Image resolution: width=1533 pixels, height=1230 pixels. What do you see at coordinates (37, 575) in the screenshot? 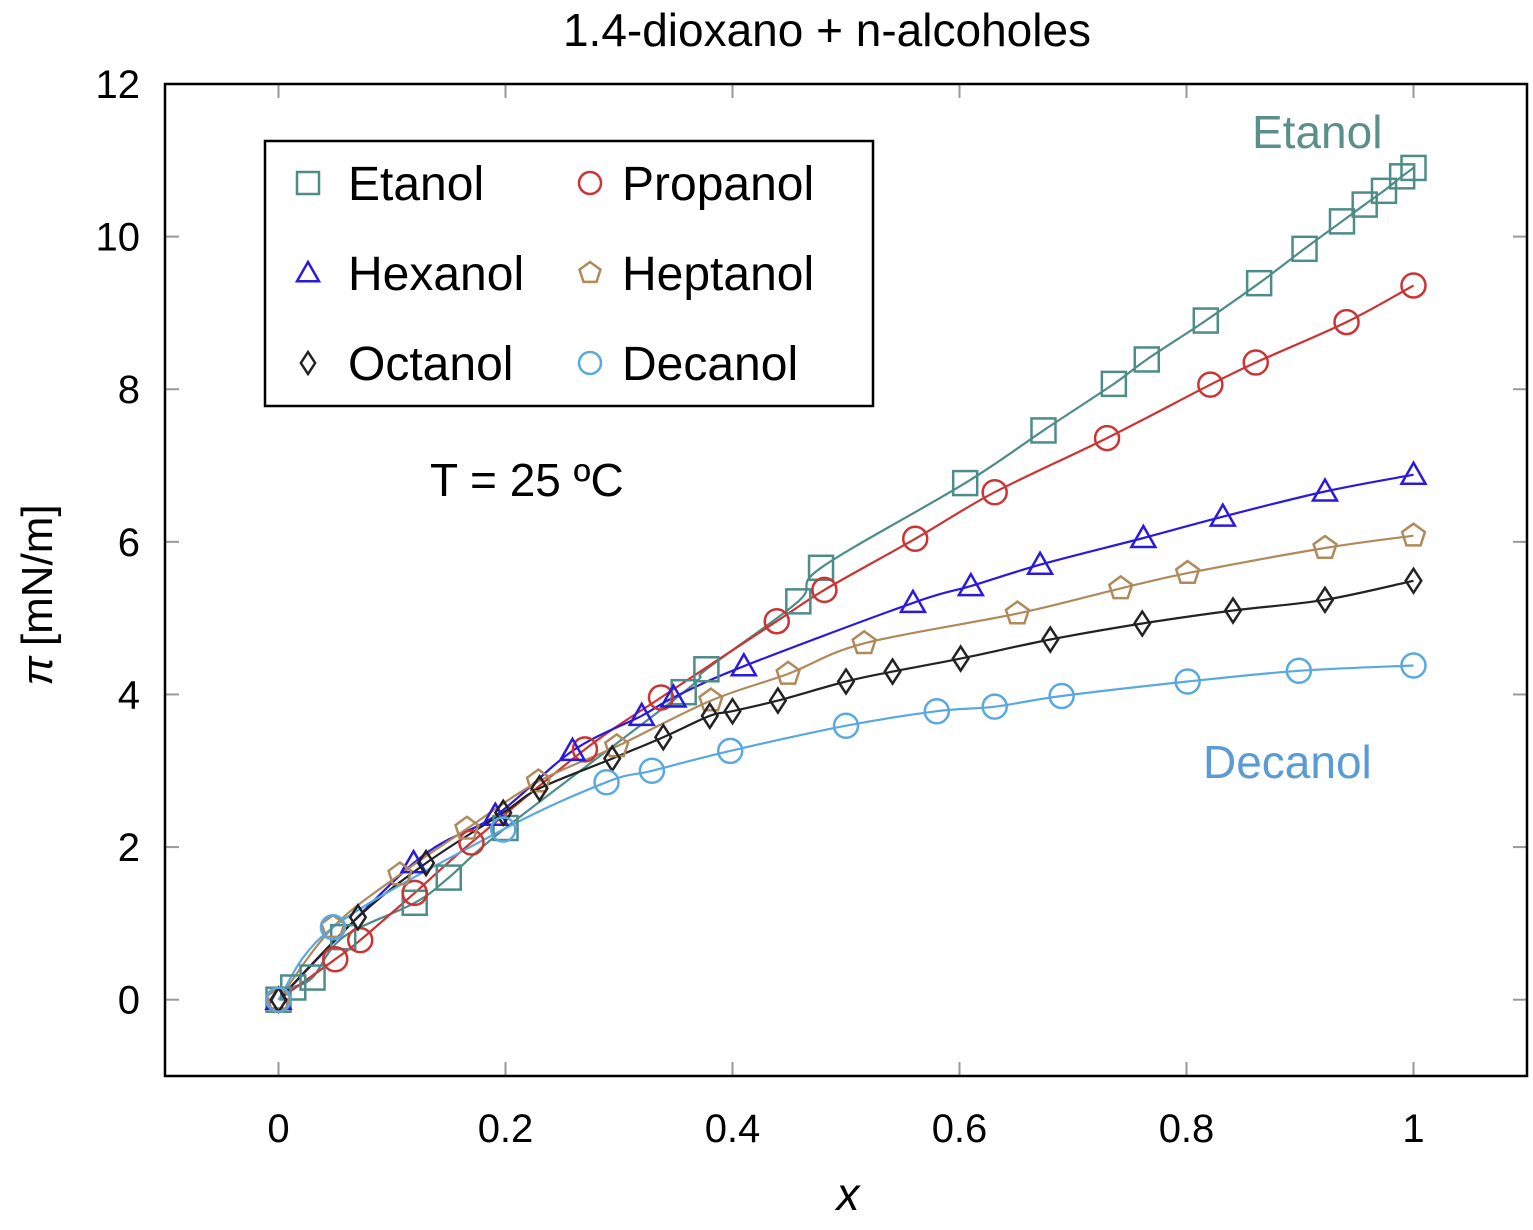
I see `y-axis-unit: [mN/m]` at bounding box center [37, 575].